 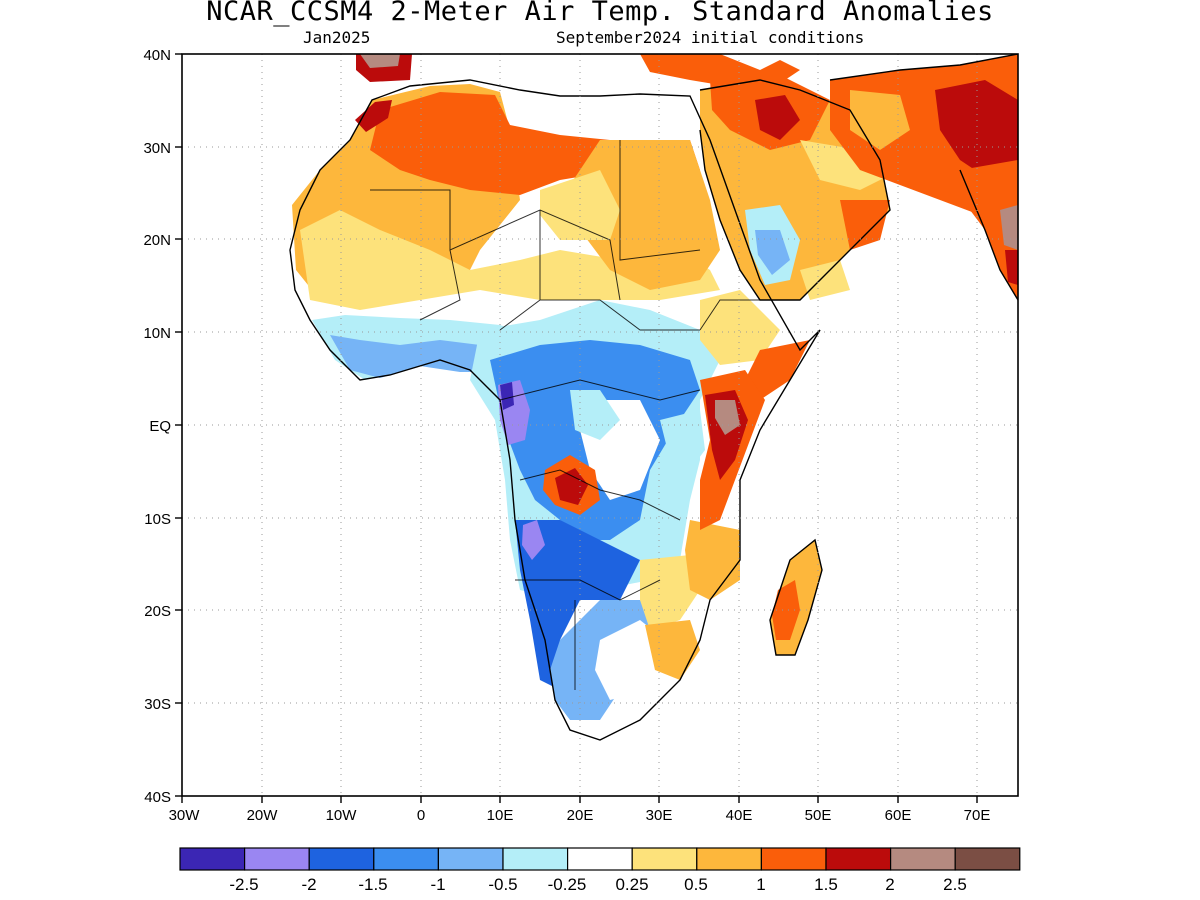 I want to click on morocco-red, so click(x=373, y=116).